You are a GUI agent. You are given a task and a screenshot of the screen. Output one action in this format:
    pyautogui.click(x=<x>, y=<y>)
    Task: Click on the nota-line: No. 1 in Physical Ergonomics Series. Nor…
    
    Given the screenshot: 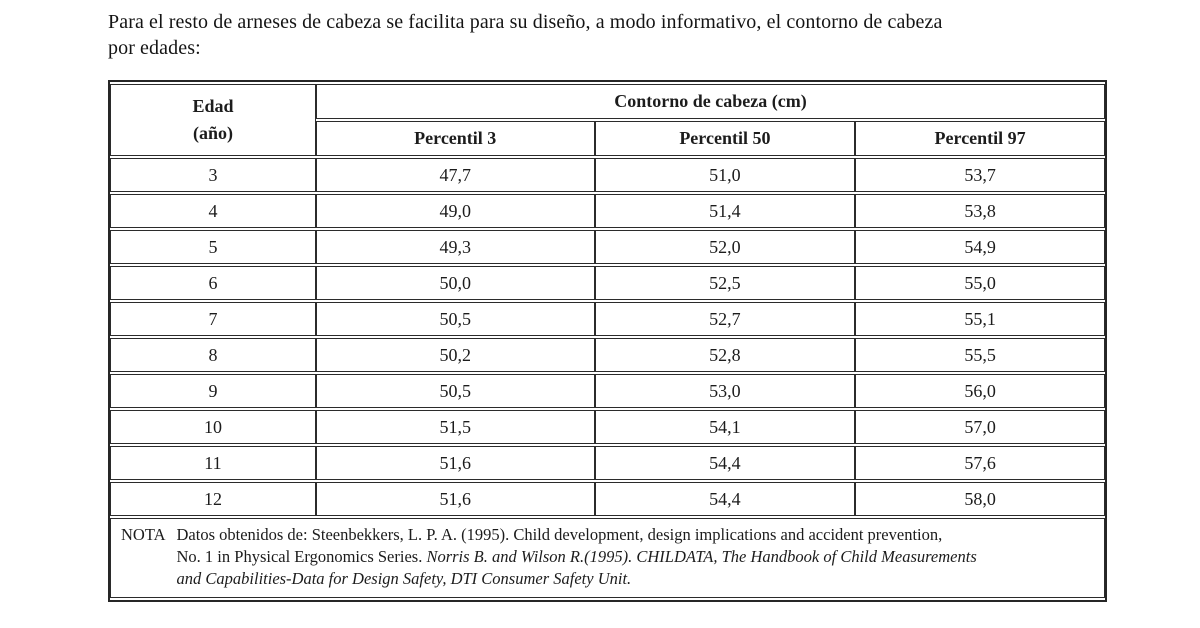 What is the action you would take?
    pyautogui.click(x=576, y=556)
    